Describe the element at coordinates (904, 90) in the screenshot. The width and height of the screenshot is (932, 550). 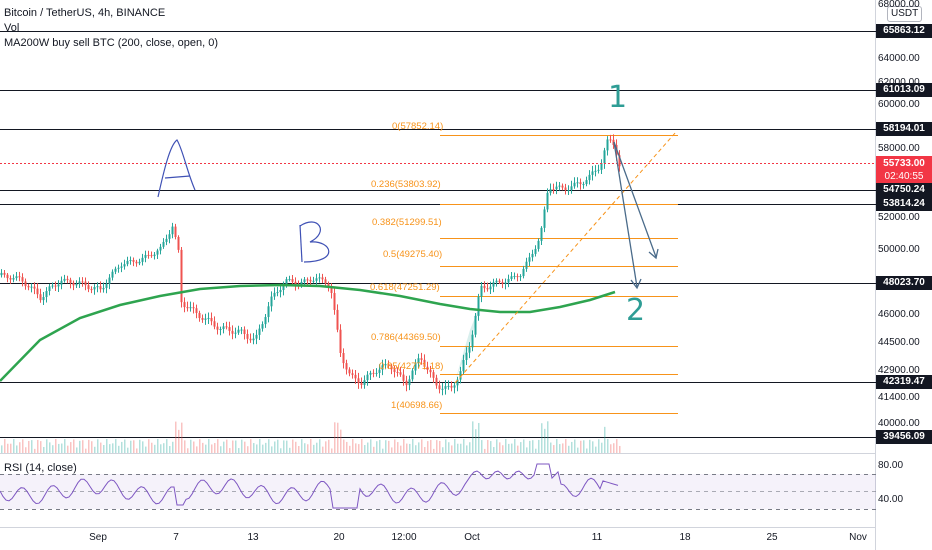
I see `level-label: 61013.09` at that location.